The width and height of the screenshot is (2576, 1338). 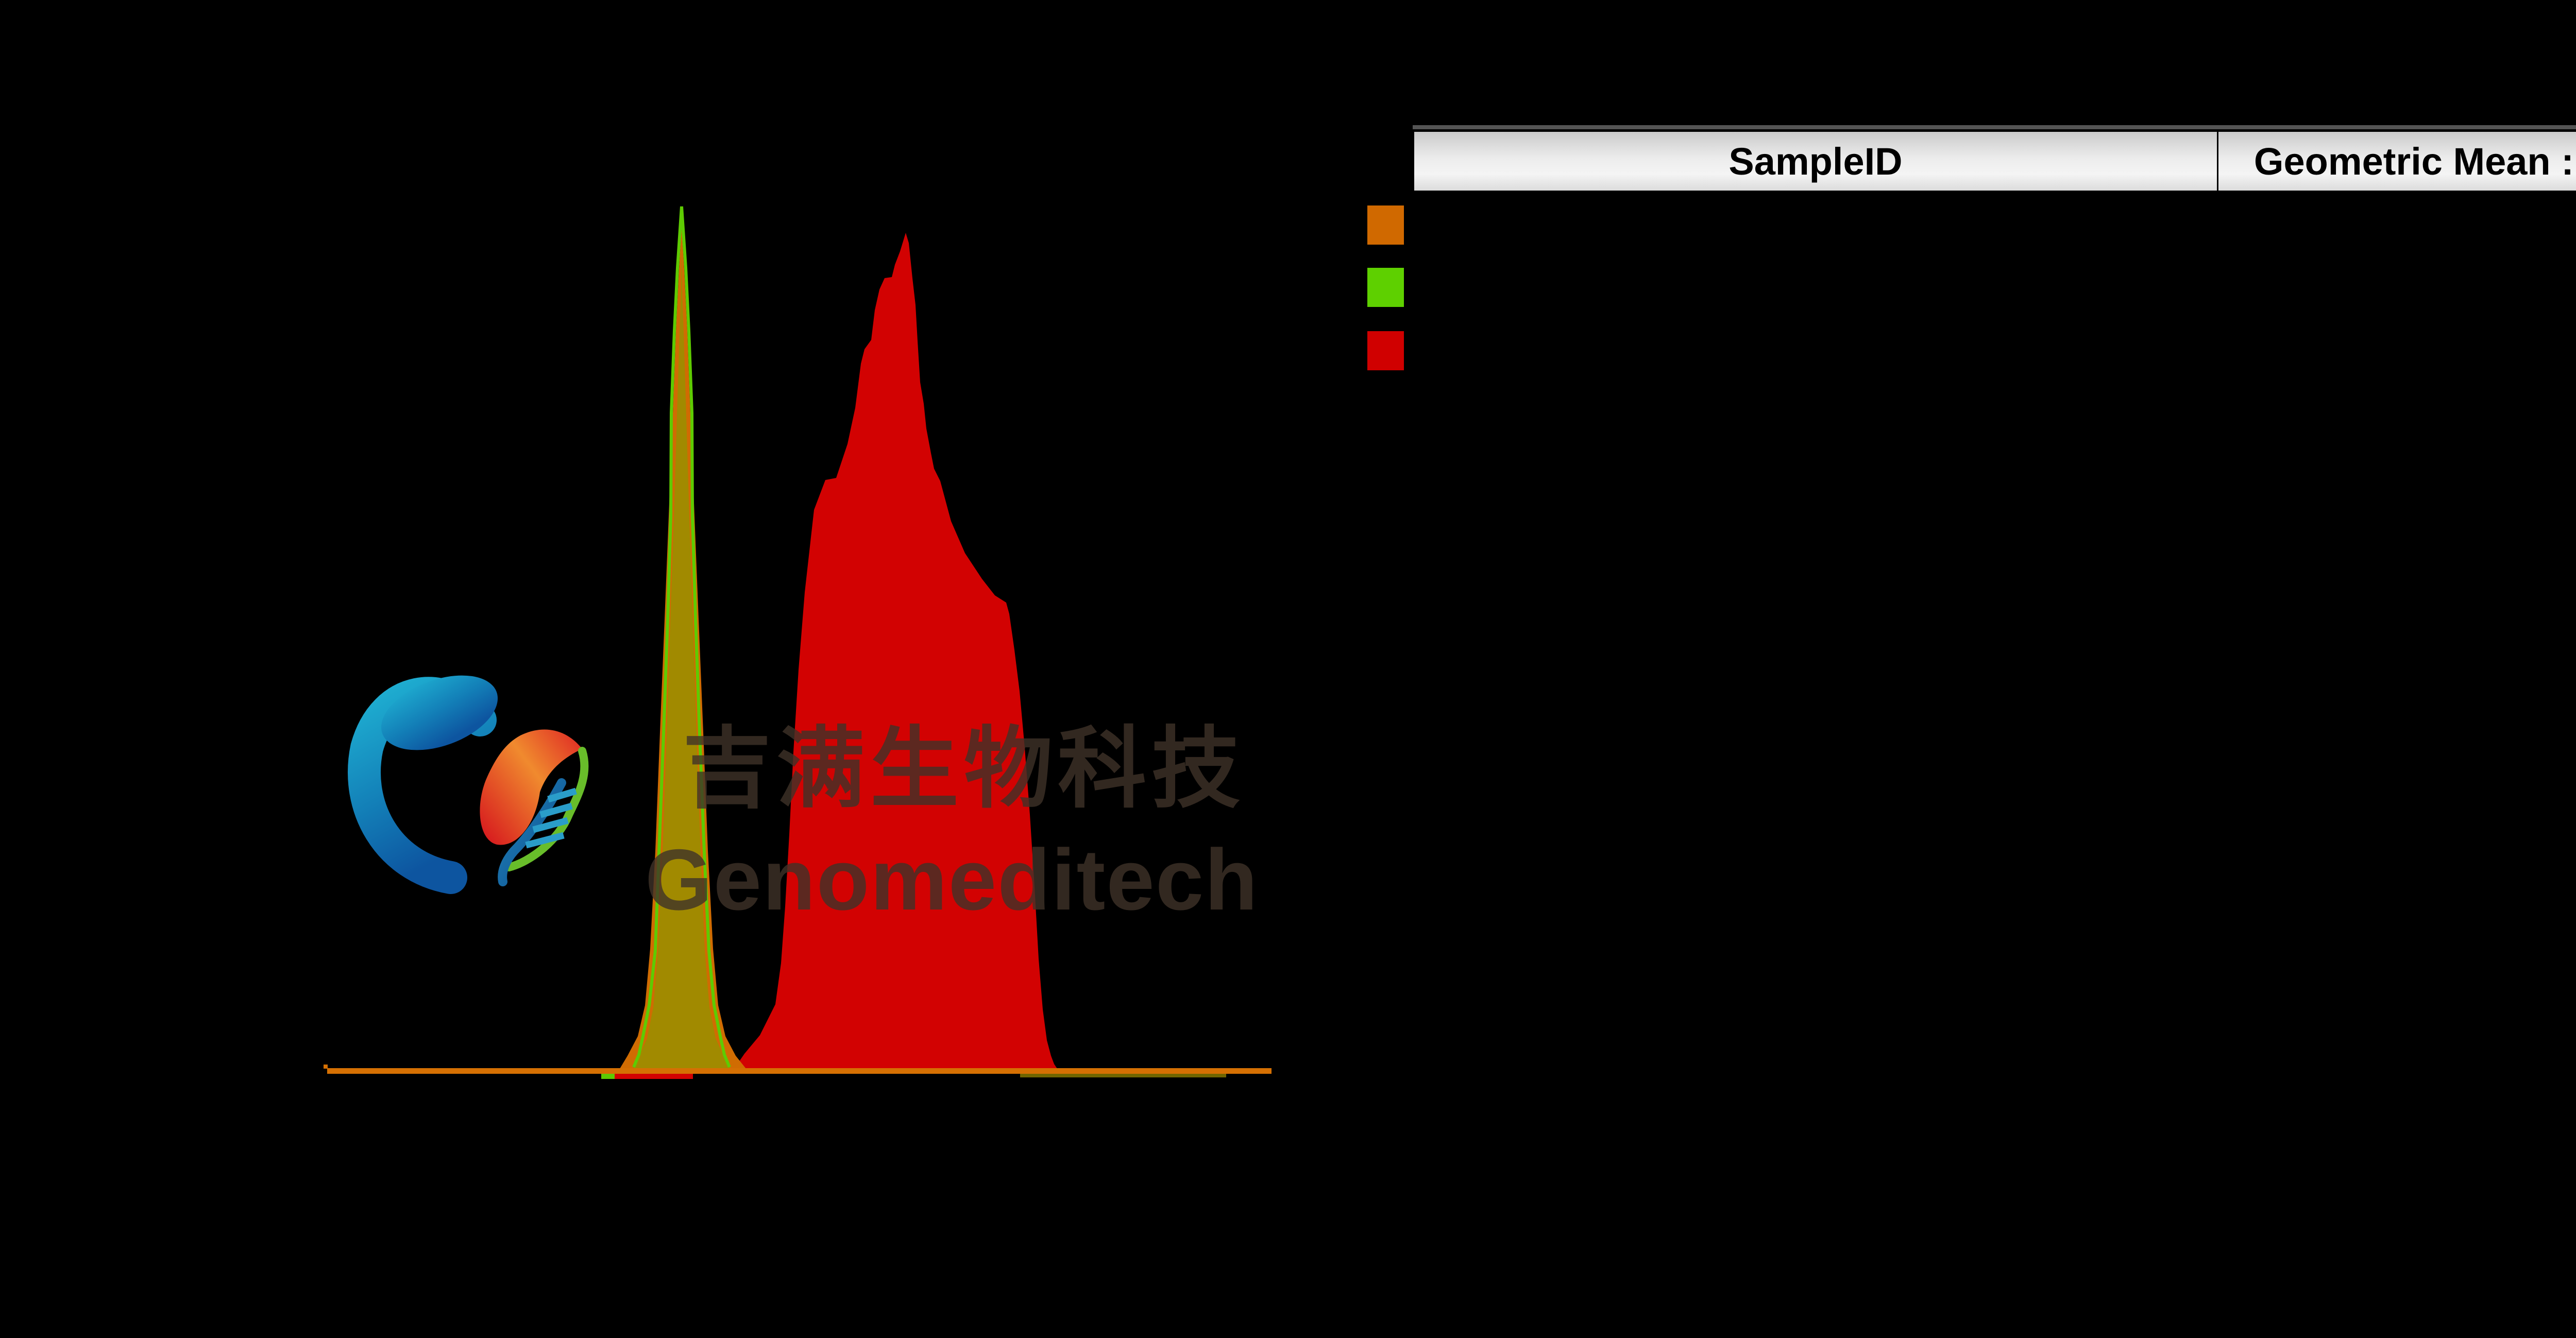 What do you see at coordinates (423, 784) in the screenshot?
I see `logo-blue-swirl` at bounding box center [423, 784].